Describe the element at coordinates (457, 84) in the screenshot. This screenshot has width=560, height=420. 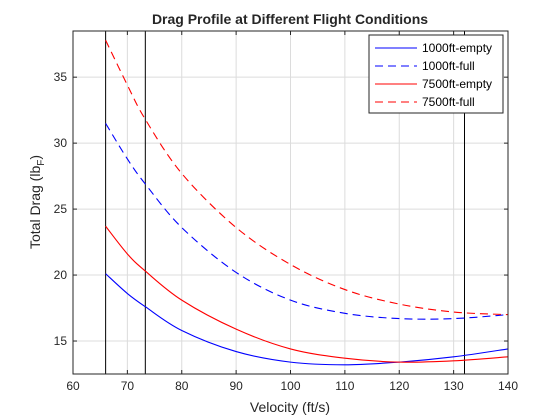
I see `legend-label-7500ft-empty: 7500ft-empty` at that location.